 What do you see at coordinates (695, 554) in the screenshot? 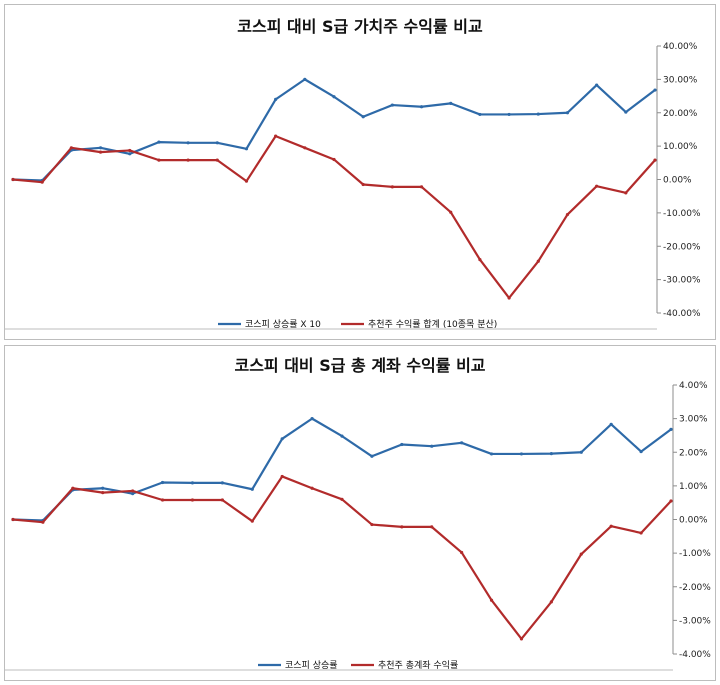
I see `y-tick-label: -1.00%` at bounding box center [695, 554].